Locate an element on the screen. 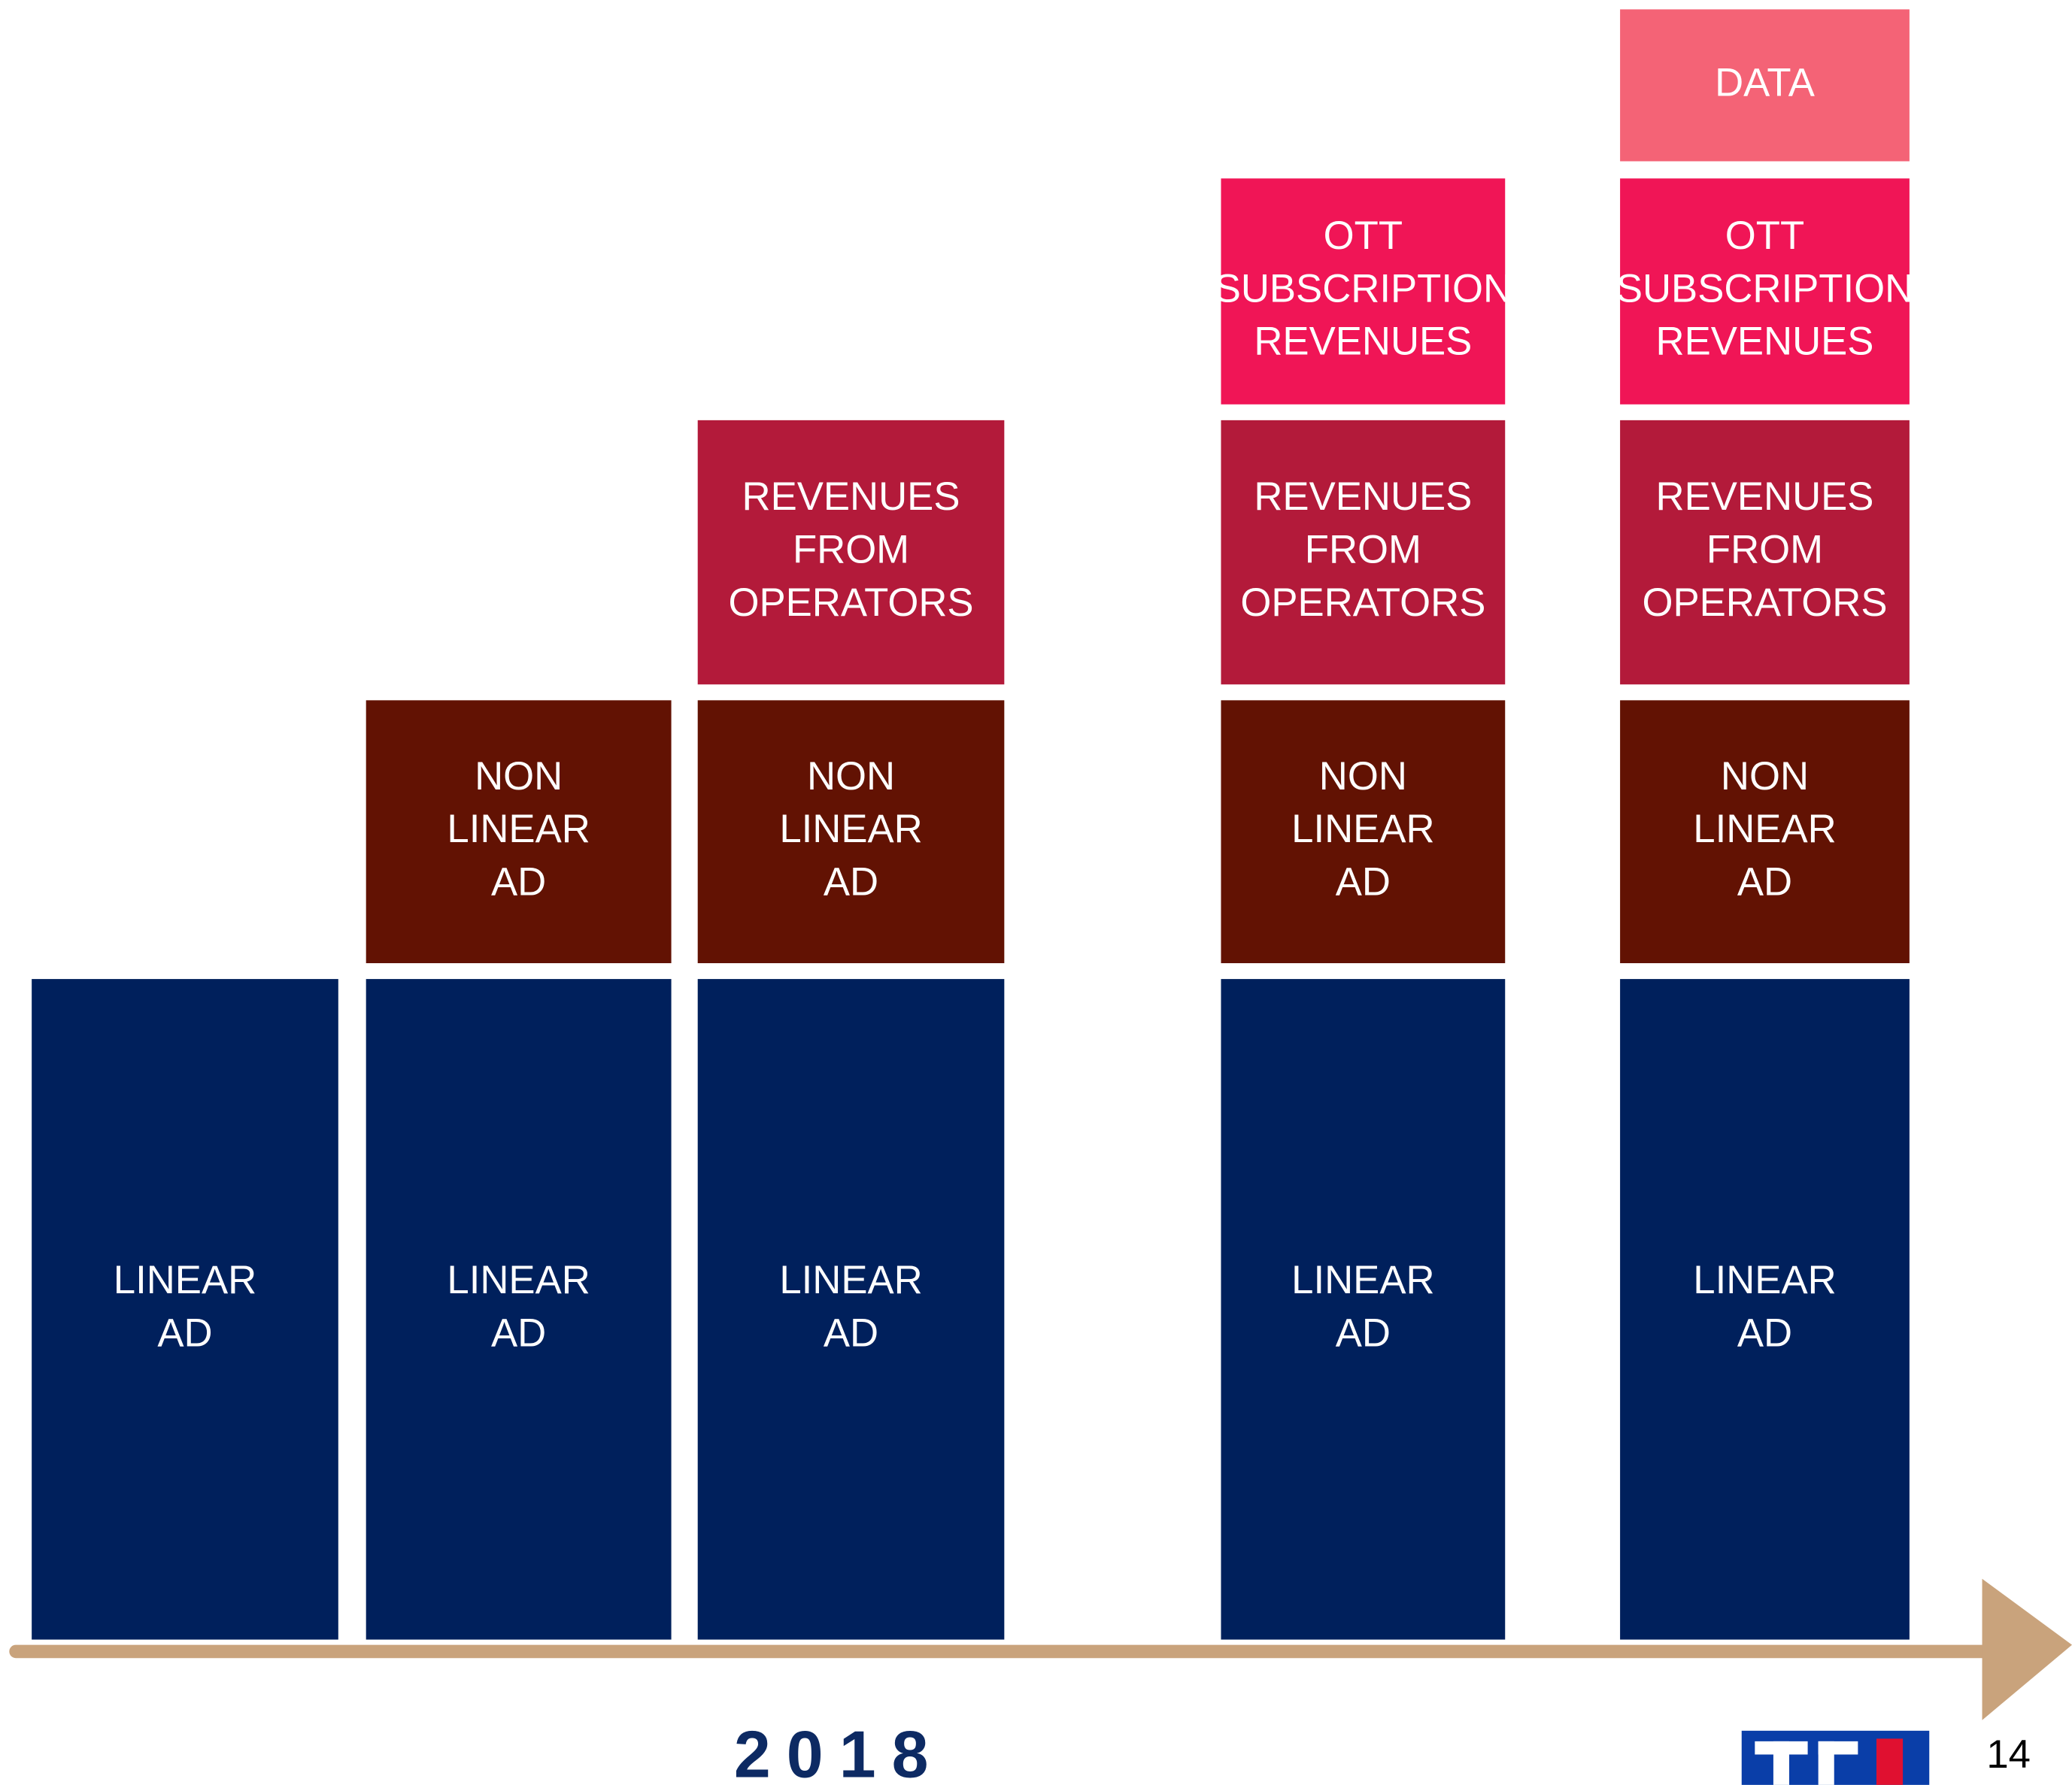 The height and width of the screenshot is (1785, 2072). block-label: DATA is located at coordinates (1765, 82).